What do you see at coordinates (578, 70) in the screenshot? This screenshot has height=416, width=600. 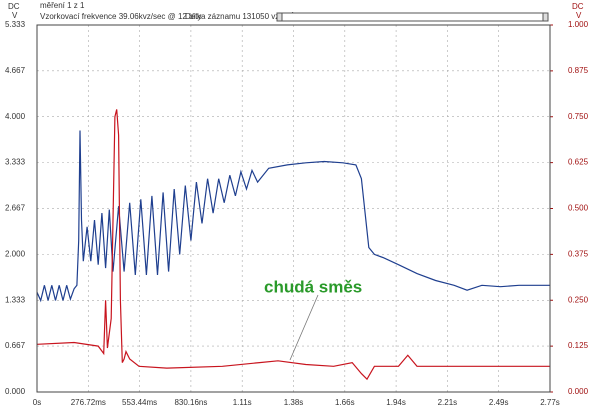 I see `y2-tick-label: 0.875` at bounding box center [578, 70].